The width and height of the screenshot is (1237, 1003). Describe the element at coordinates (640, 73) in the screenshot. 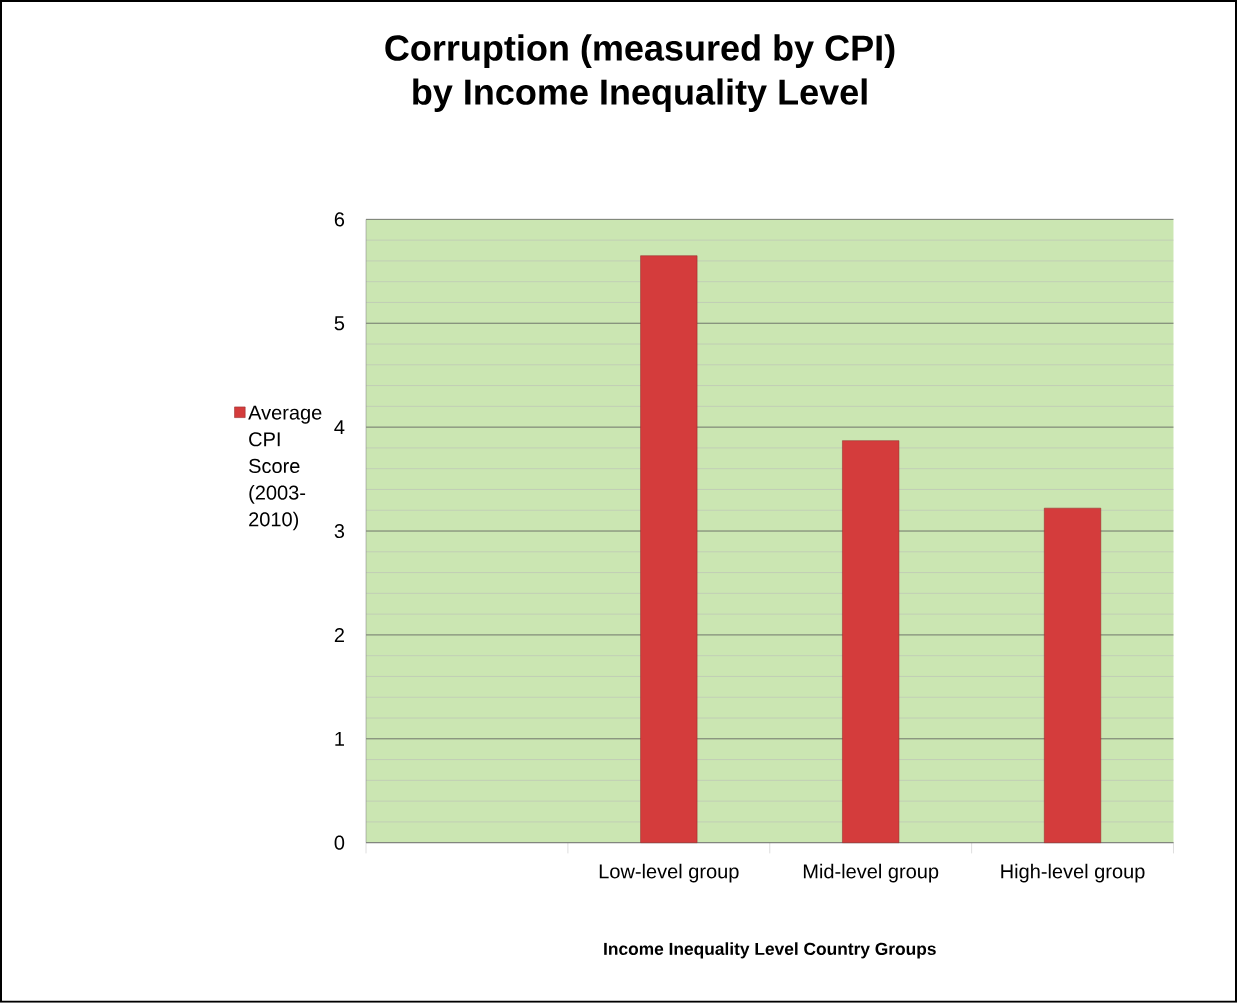

I see `chart-title: Corruption (measured by CPI) by Income Inequality Level` at that location.